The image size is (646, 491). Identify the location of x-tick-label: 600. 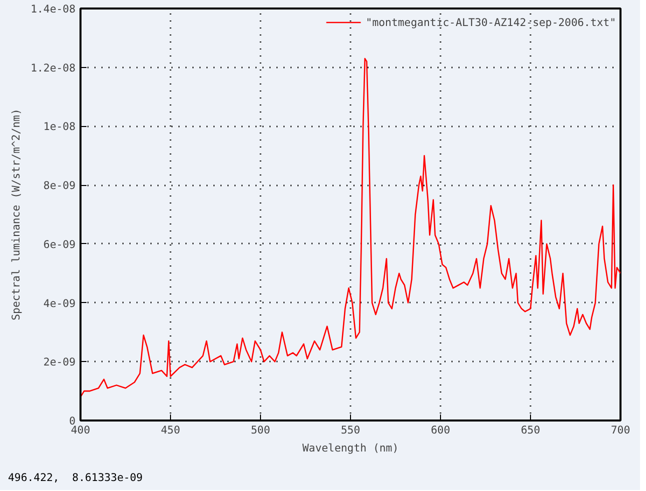
(440, 430).